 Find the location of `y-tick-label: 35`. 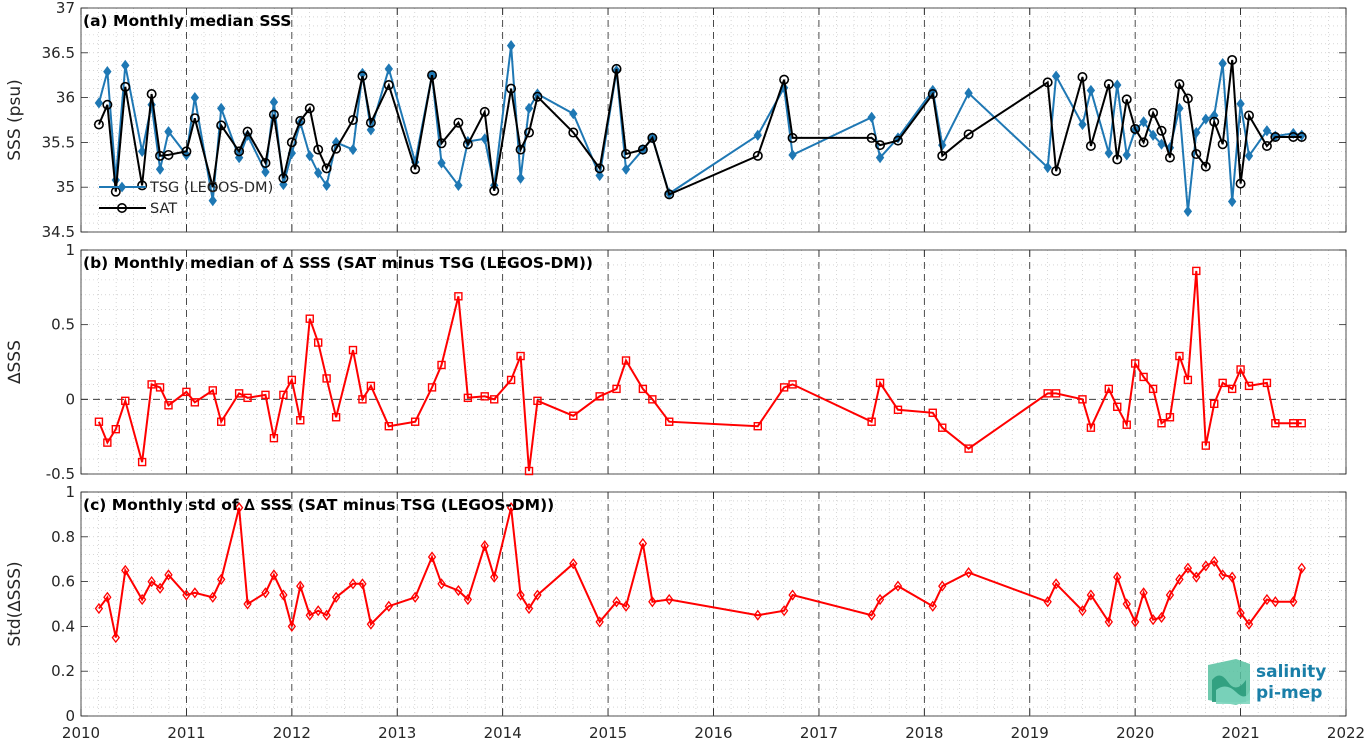

y-tick-label: 35 is located at coordinates (65, 187).